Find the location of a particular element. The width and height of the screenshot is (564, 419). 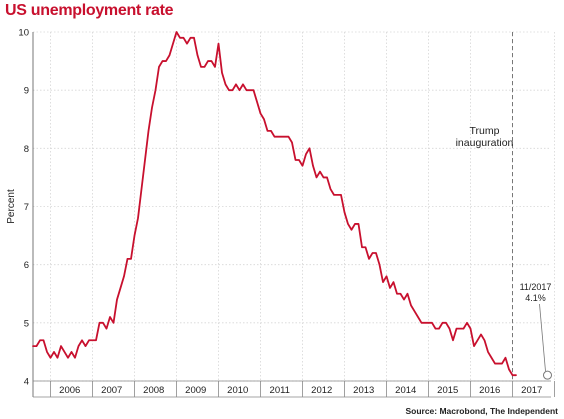

x-tick-label: 2010 is located at coordinates (237, 390).